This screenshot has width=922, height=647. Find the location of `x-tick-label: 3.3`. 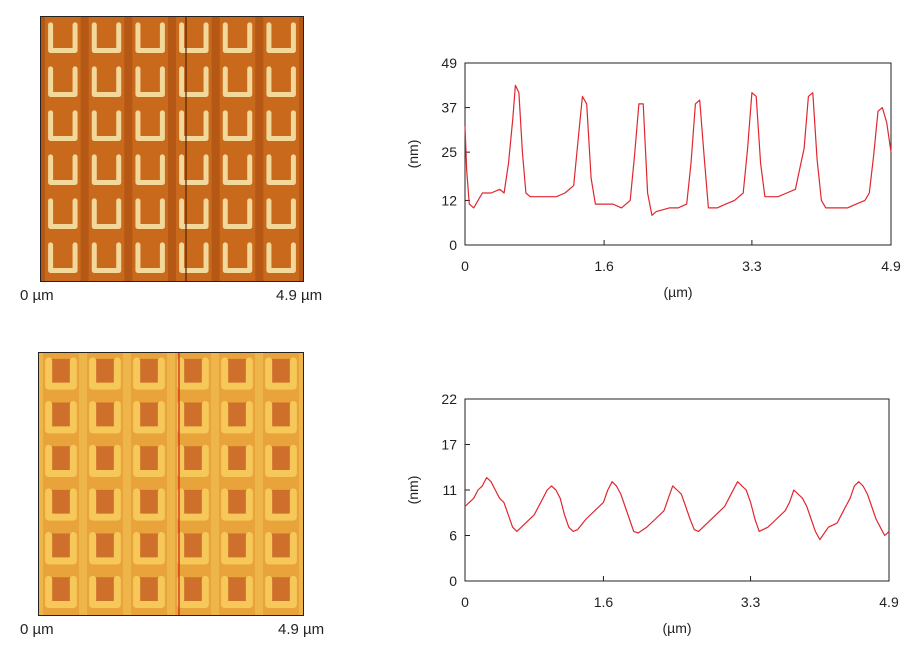

x-tick-label: 3.3 is located at coordinates (752, 266).